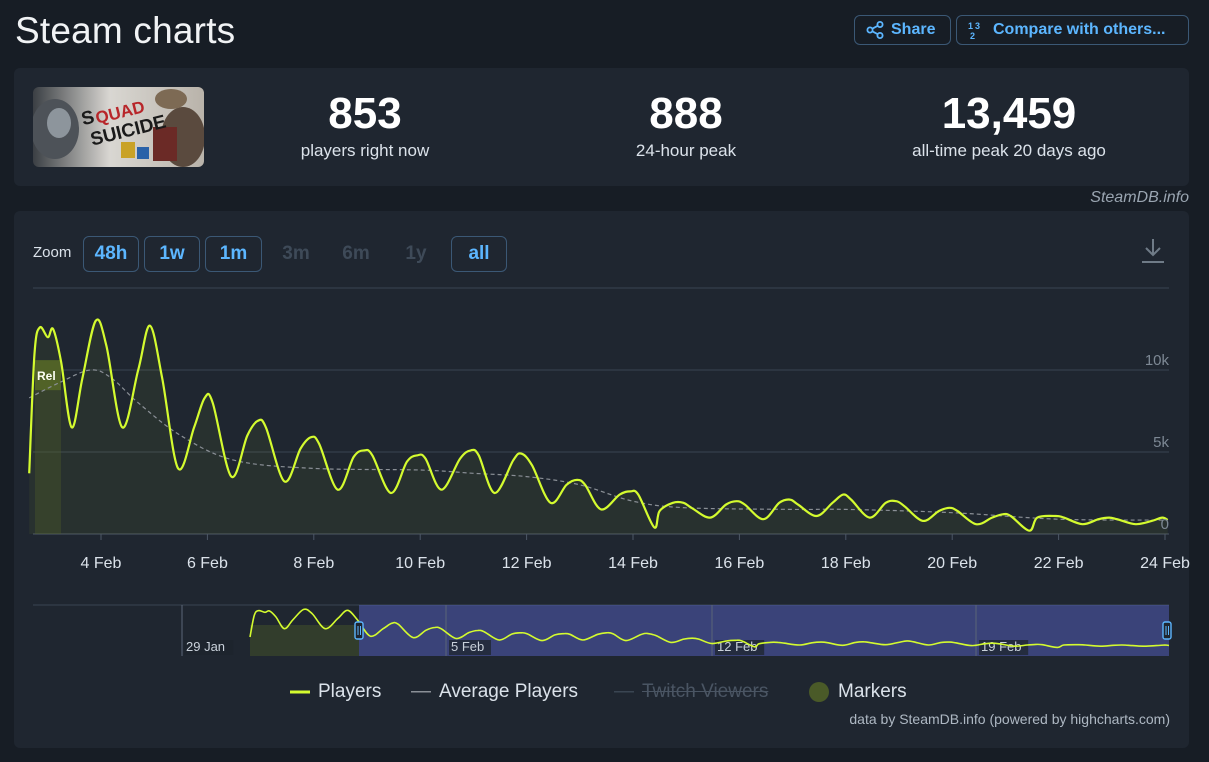 The width and height of the screenshot is (1209, 762). What do you see at coordinates (1139, 197) in the screenshot?
I see `steamdb-credit: SteamDB.info` at bounding box center [1139, 197].